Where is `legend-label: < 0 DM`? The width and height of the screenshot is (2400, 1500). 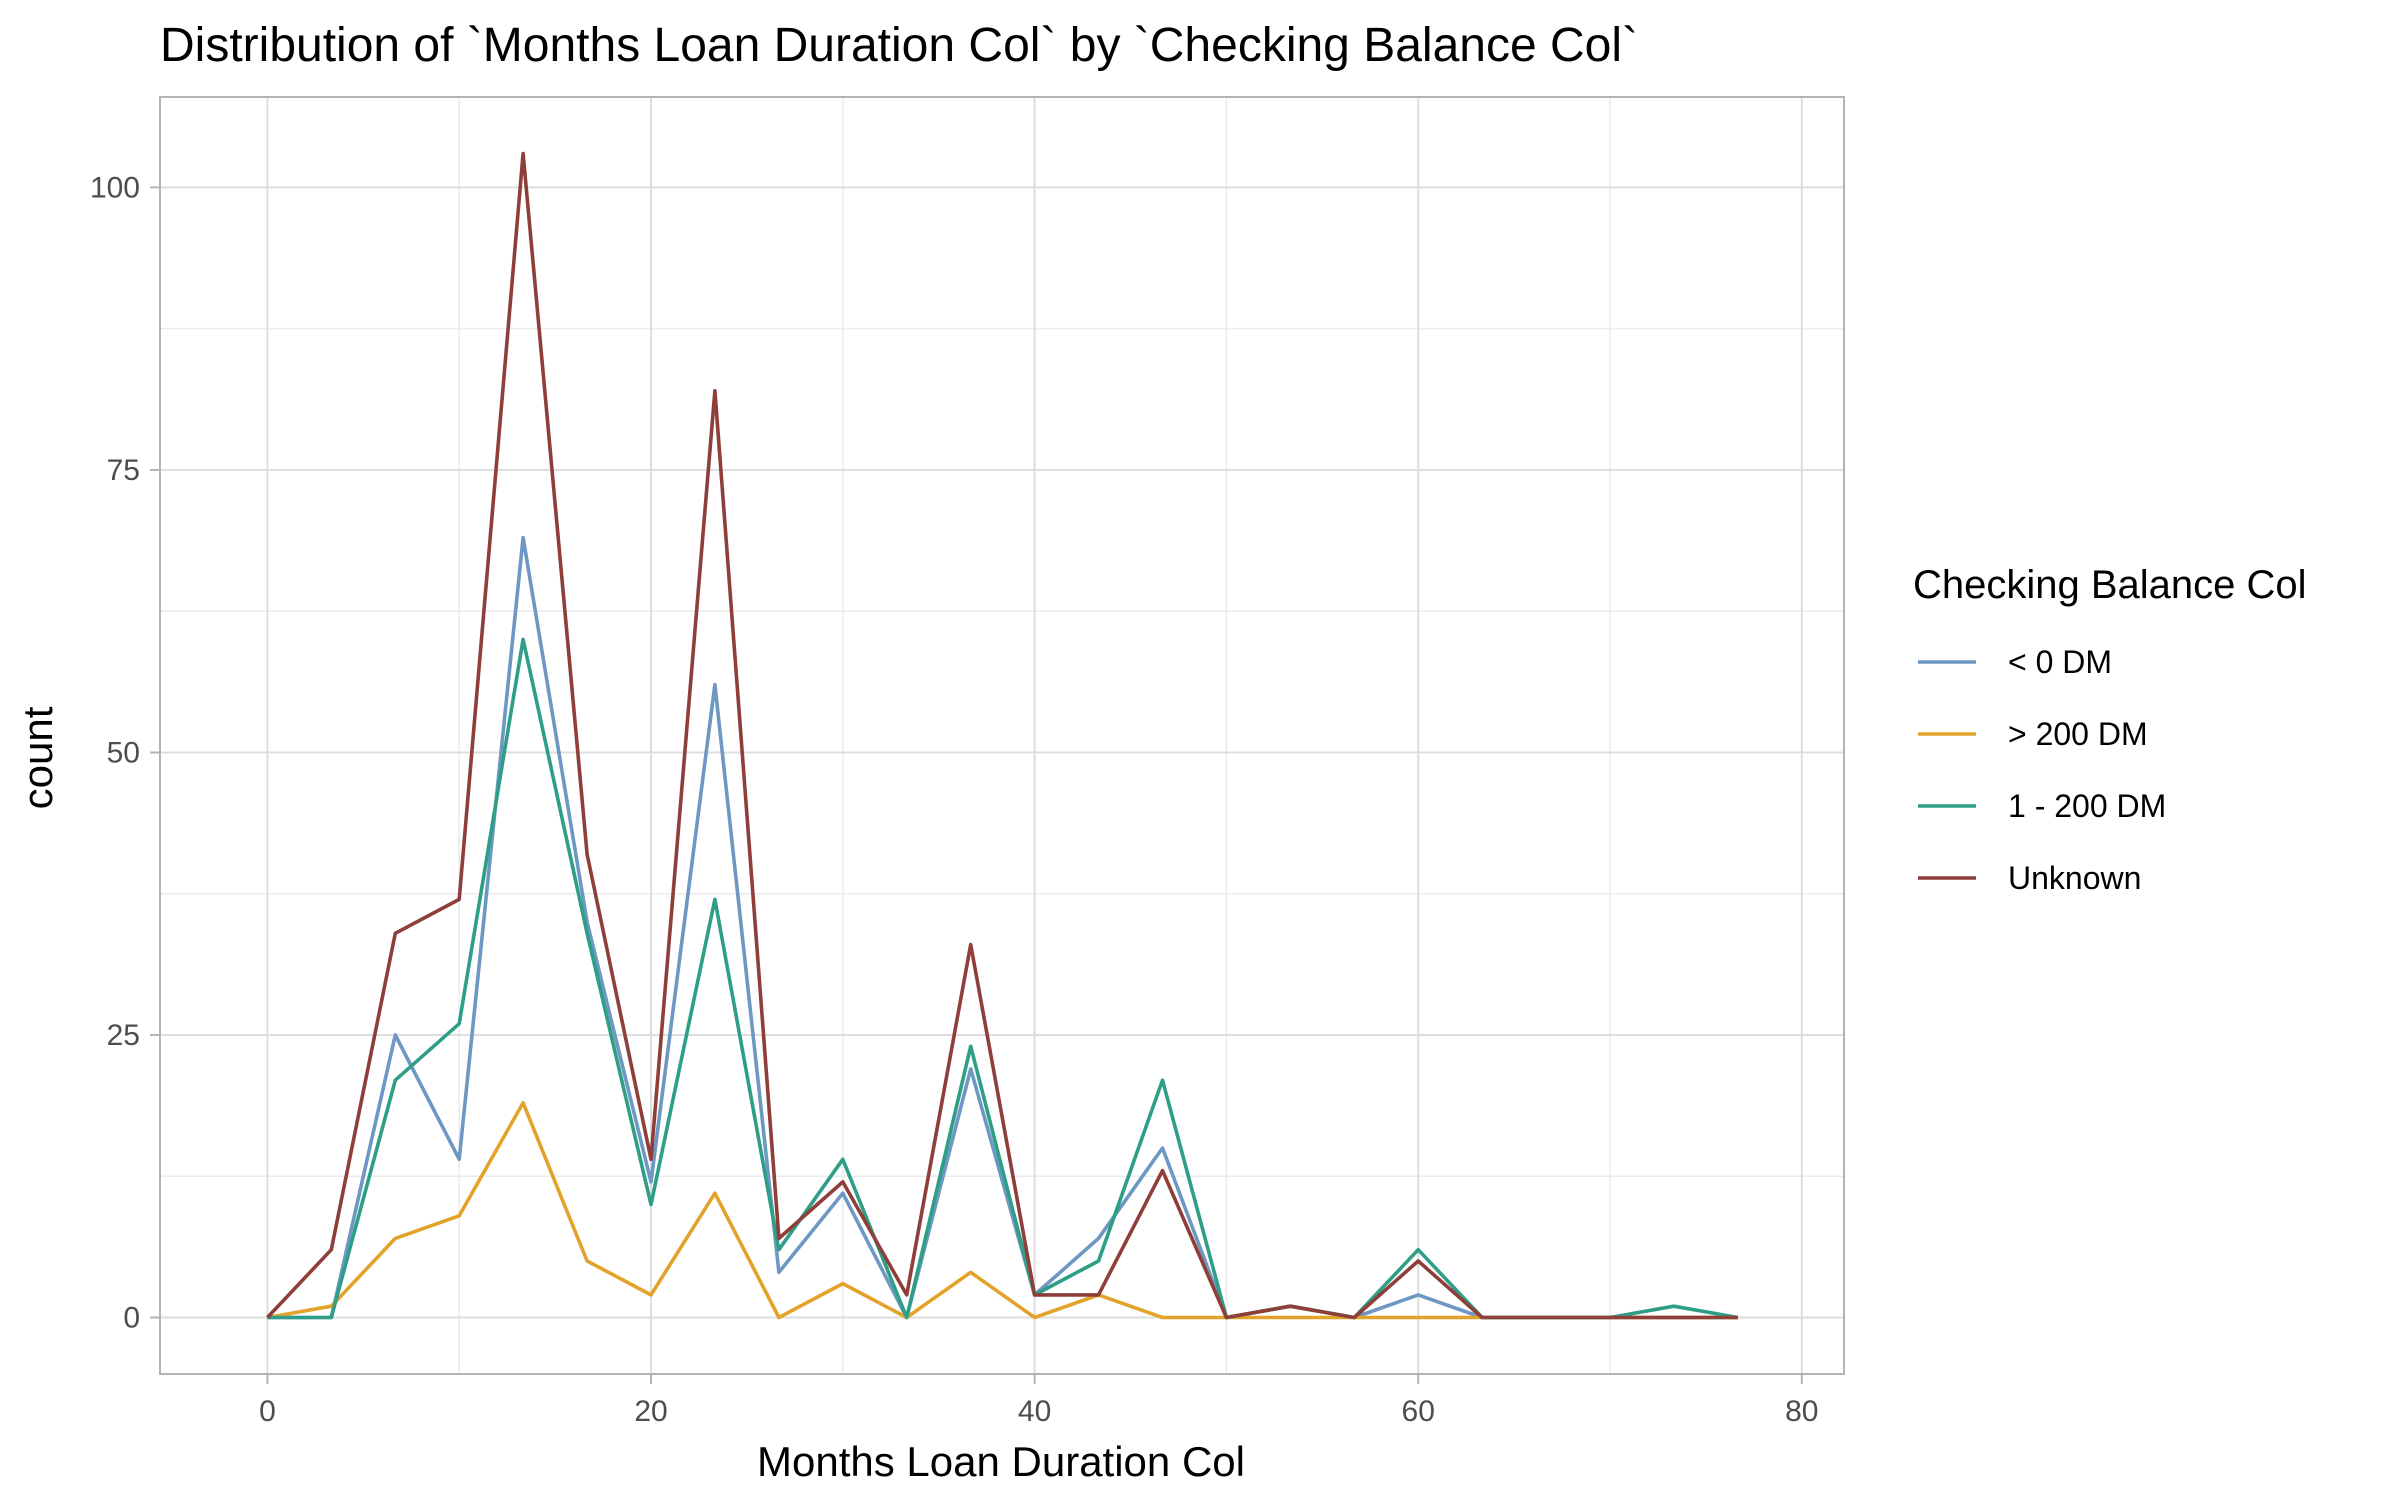 legend-label: < 0 DM is located at coordinates (2060, 662).